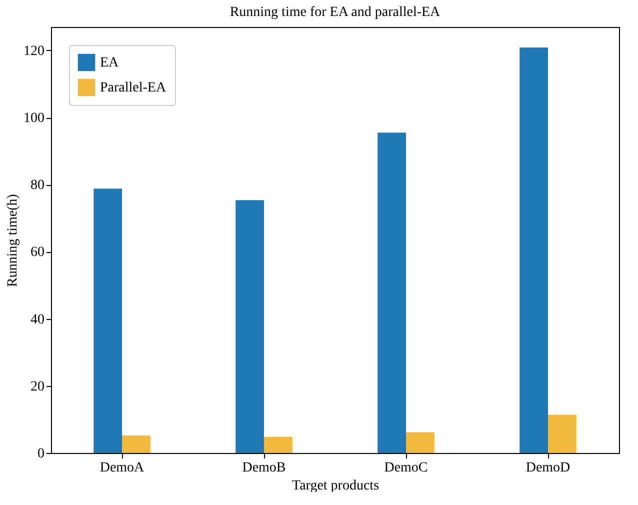 This screenshot has width=638, height=505. What do you see at coordinates (548, 468) in the screenshot?
I see `x-tick-label: DemoD` at bounding box center [548, 468].